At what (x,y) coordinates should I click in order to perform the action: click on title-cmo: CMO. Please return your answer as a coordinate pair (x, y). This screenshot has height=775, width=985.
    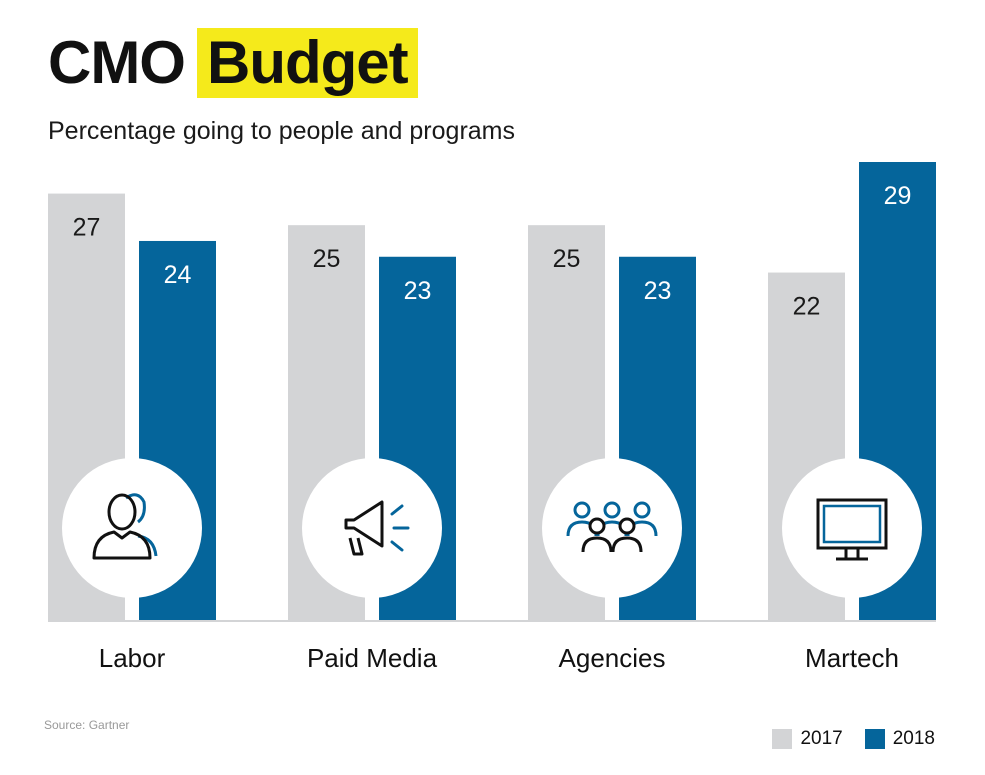
    Looking at the image, I should click on (117, 62).